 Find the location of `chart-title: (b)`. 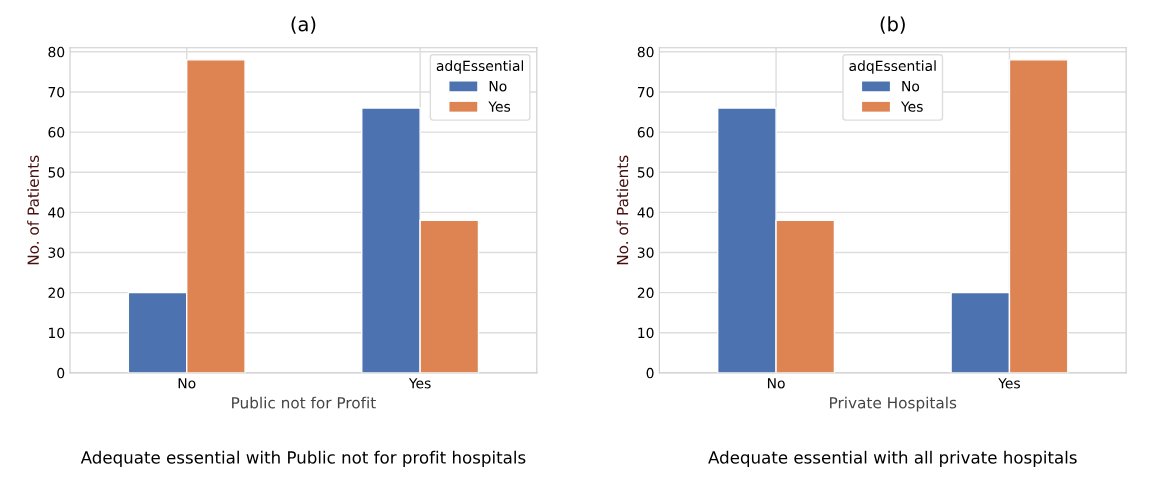

chart-title: (b) is located at coordinates (892, 25).